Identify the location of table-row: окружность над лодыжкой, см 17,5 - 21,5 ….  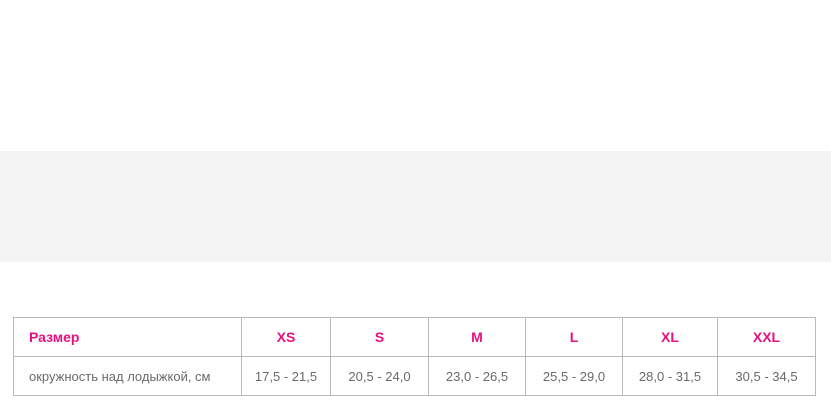
(414, 376).